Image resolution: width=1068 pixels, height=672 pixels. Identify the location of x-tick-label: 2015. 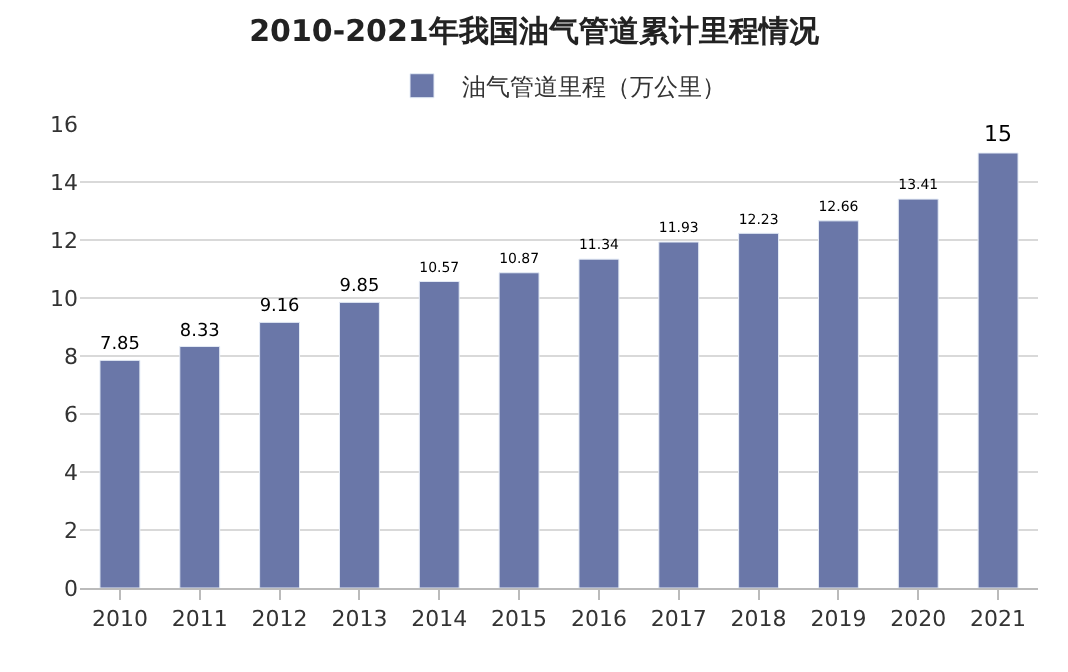
(519, 619).